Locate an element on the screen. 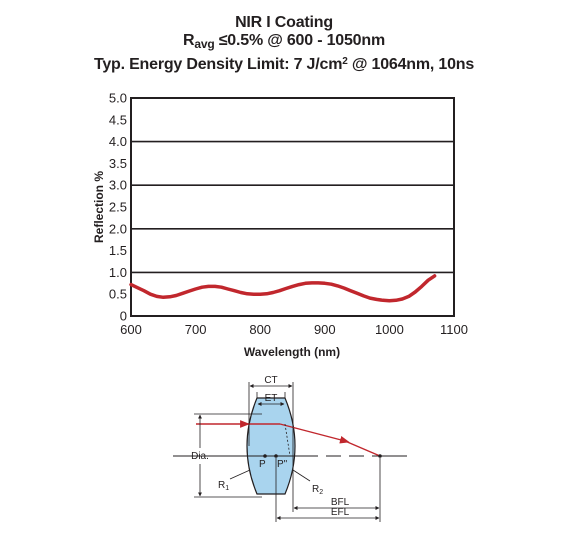  y-tick-label: 0.5 is located at coordinates (118, 294).